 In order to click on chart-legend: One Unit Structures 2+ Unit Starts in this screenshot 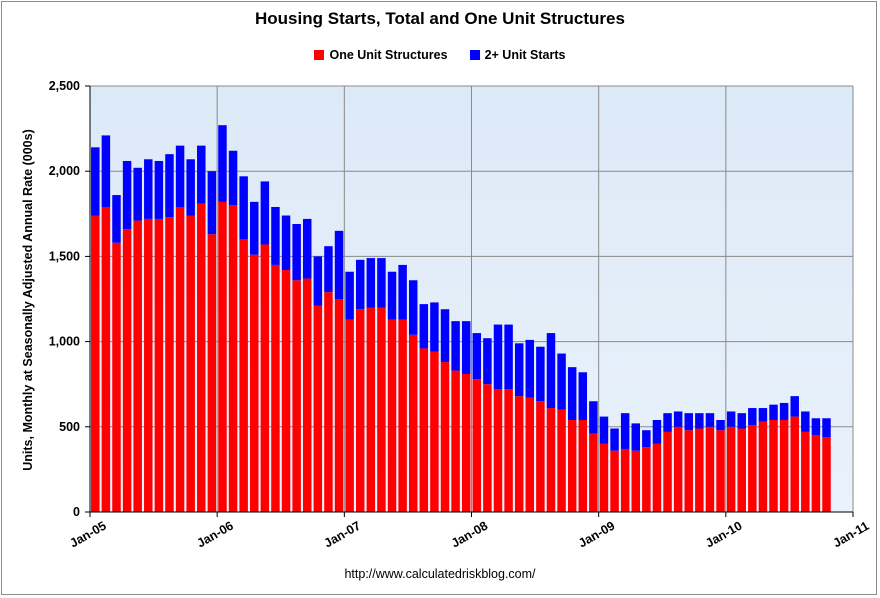, I will do `click(440, 55)`.